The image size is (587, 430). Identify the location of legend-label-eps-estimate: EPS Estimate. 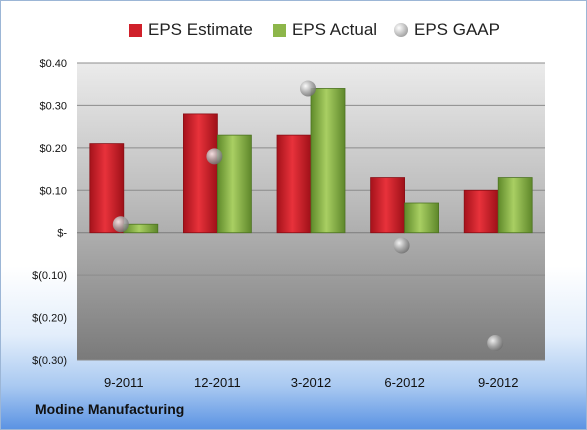
(200, 29).